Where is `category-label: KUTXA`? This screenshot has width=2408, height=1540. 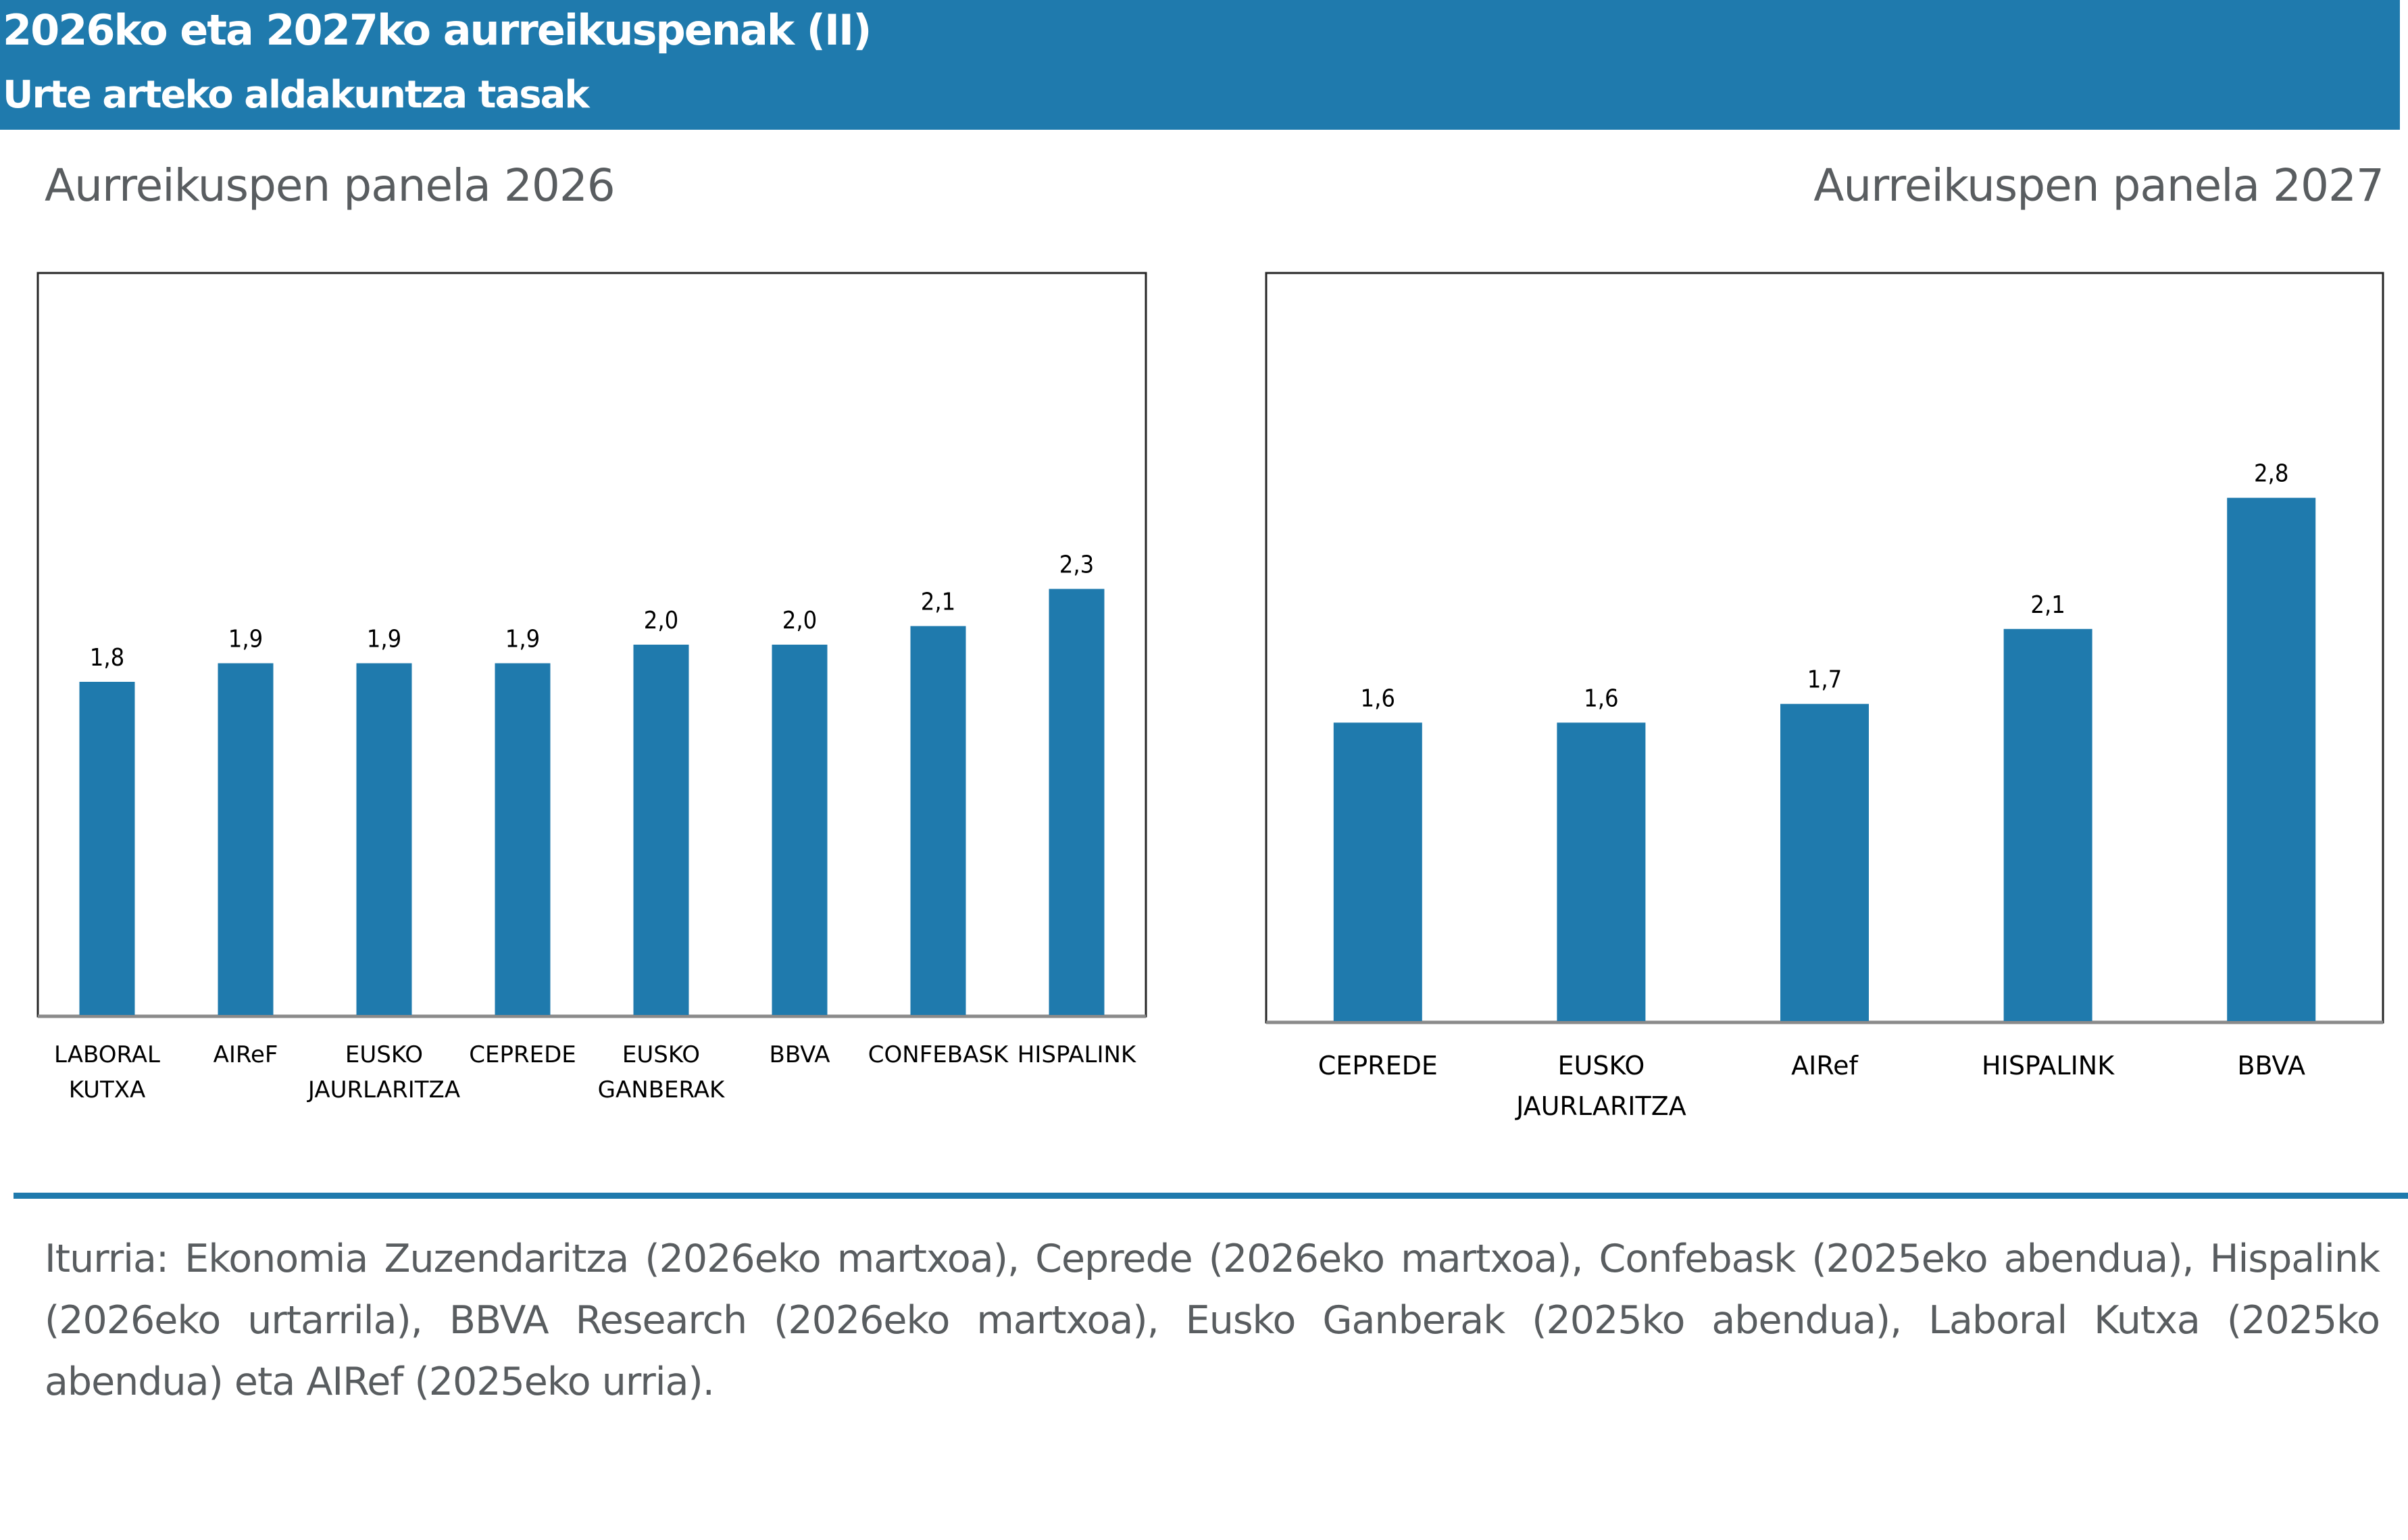
category-label: KUTXA is located at coordinates (108, 1089).